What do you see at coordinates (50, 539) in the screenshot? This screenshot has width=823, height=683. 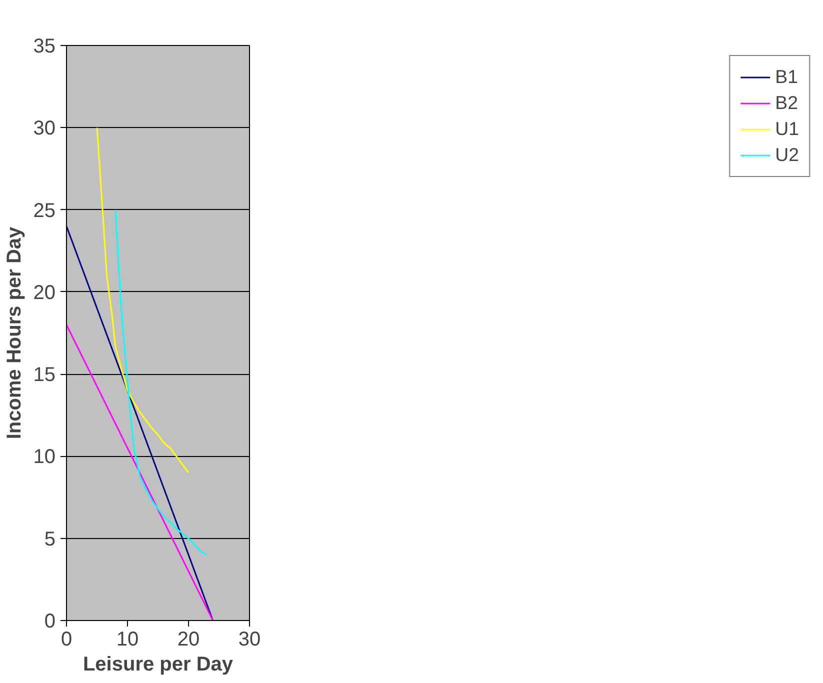 I see `y-tick-label: 5` at bounding box center [50, 539].